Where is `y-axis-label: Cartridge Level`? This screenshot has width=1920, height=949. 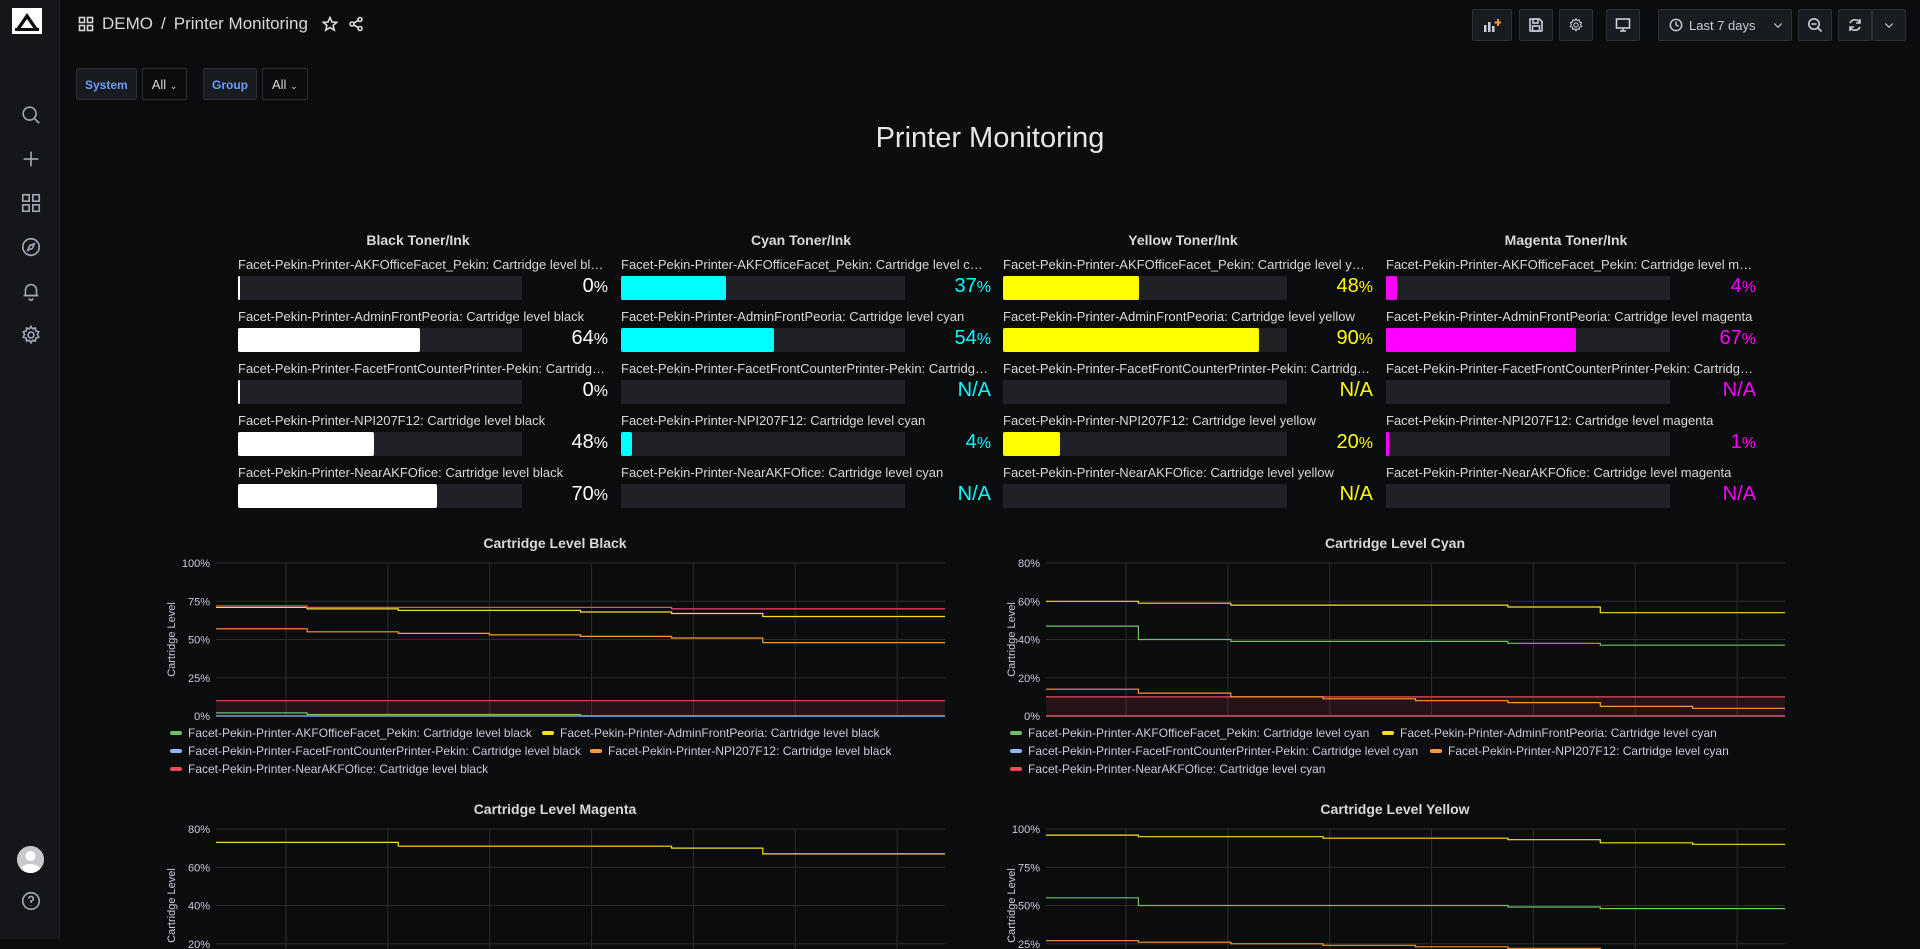
y-axis-label: Cartridge Level is located at coordinates (1012, 639).